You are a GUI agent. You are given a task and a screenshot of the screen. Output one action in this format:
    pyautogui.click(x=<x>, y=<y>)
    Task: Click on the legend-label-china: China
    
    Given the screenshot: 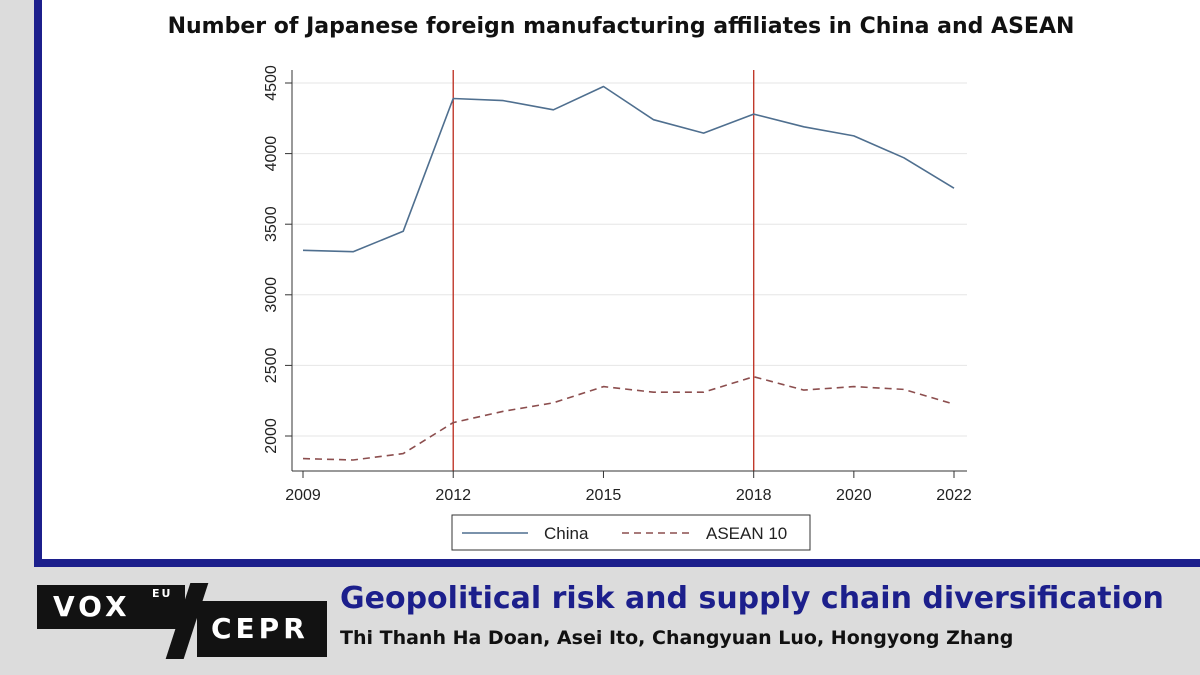 What is the action you would take?
    pyautogui.click(x=566, y=533)
    